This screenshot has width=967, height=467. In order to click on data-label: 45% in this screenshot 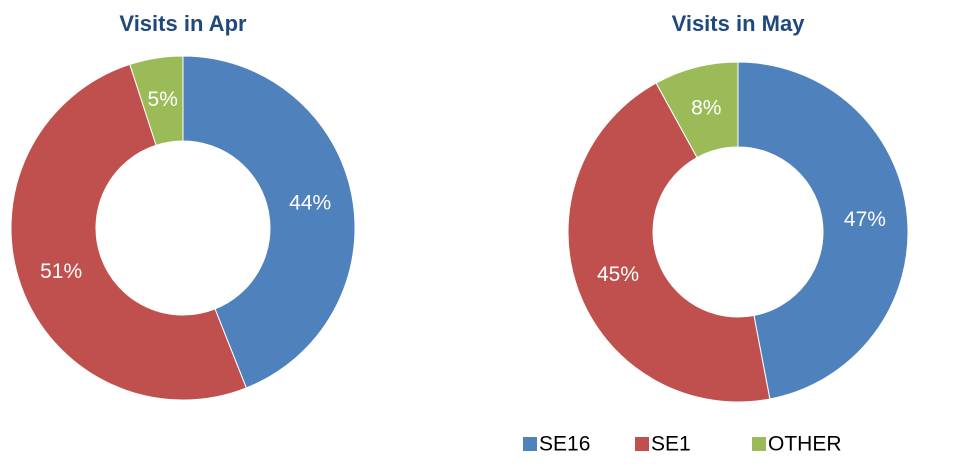, I will do `click(618, 274)`.